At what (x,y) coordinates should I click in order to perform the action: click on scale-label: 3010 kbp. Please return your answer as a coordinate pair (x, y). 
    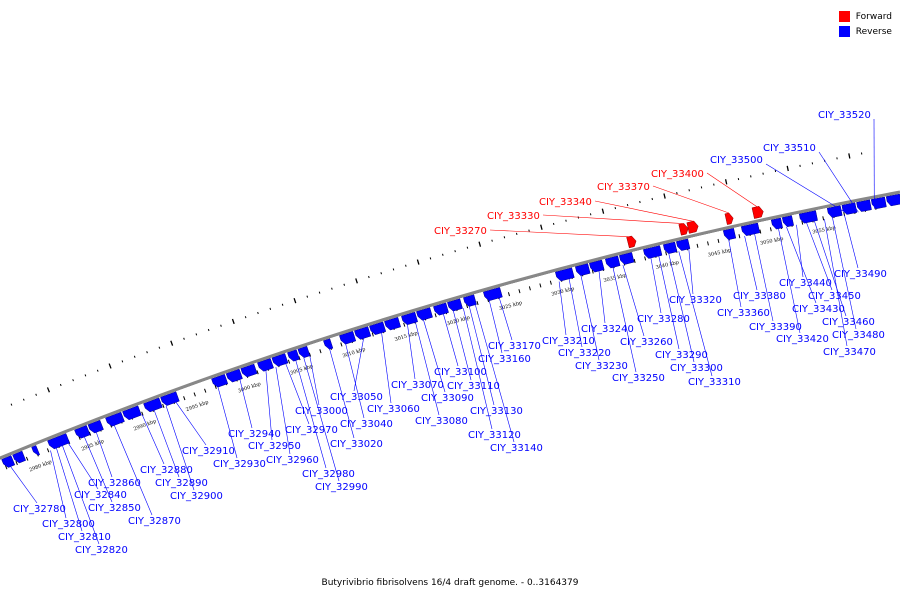
    Looking at the image, I should click on (354, 353).